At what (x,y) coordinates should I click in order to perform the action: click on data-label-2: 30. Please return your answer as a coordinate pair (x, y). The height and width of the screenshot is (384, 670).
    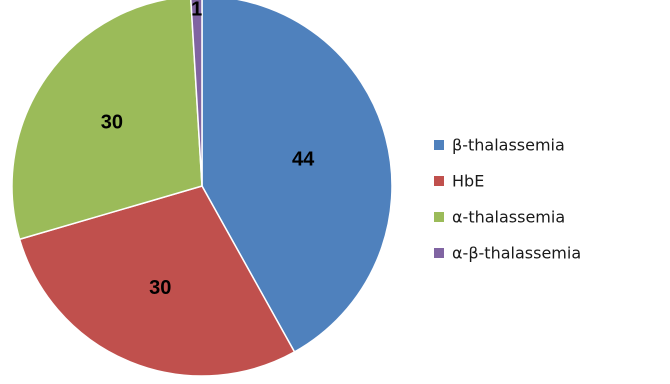
    Looking at the image, I should click on (160, 288).